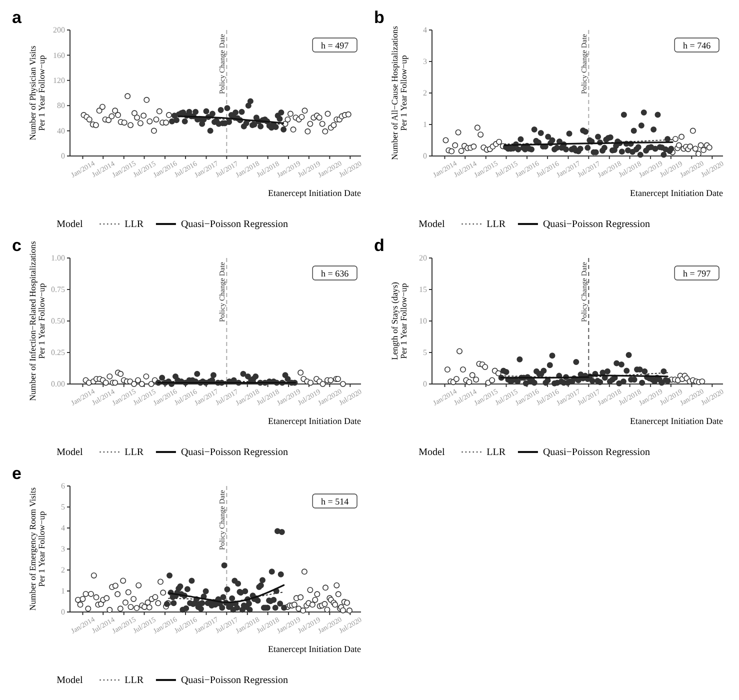 This screenshot has width=739, height=700. Describe the element at coordinates (58, 289) in the screenshot. I see `y-tick-label: 0.75` at that location.